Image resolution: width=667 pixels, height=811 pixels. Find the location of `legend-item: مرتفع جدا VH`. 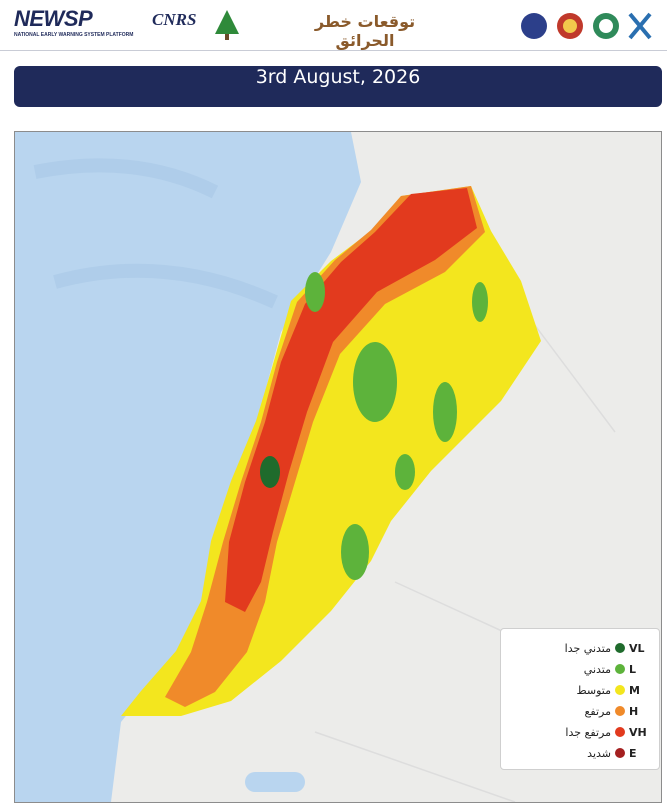

legend-item: مرتفع جدا VH is located at coordinates (607, 732).